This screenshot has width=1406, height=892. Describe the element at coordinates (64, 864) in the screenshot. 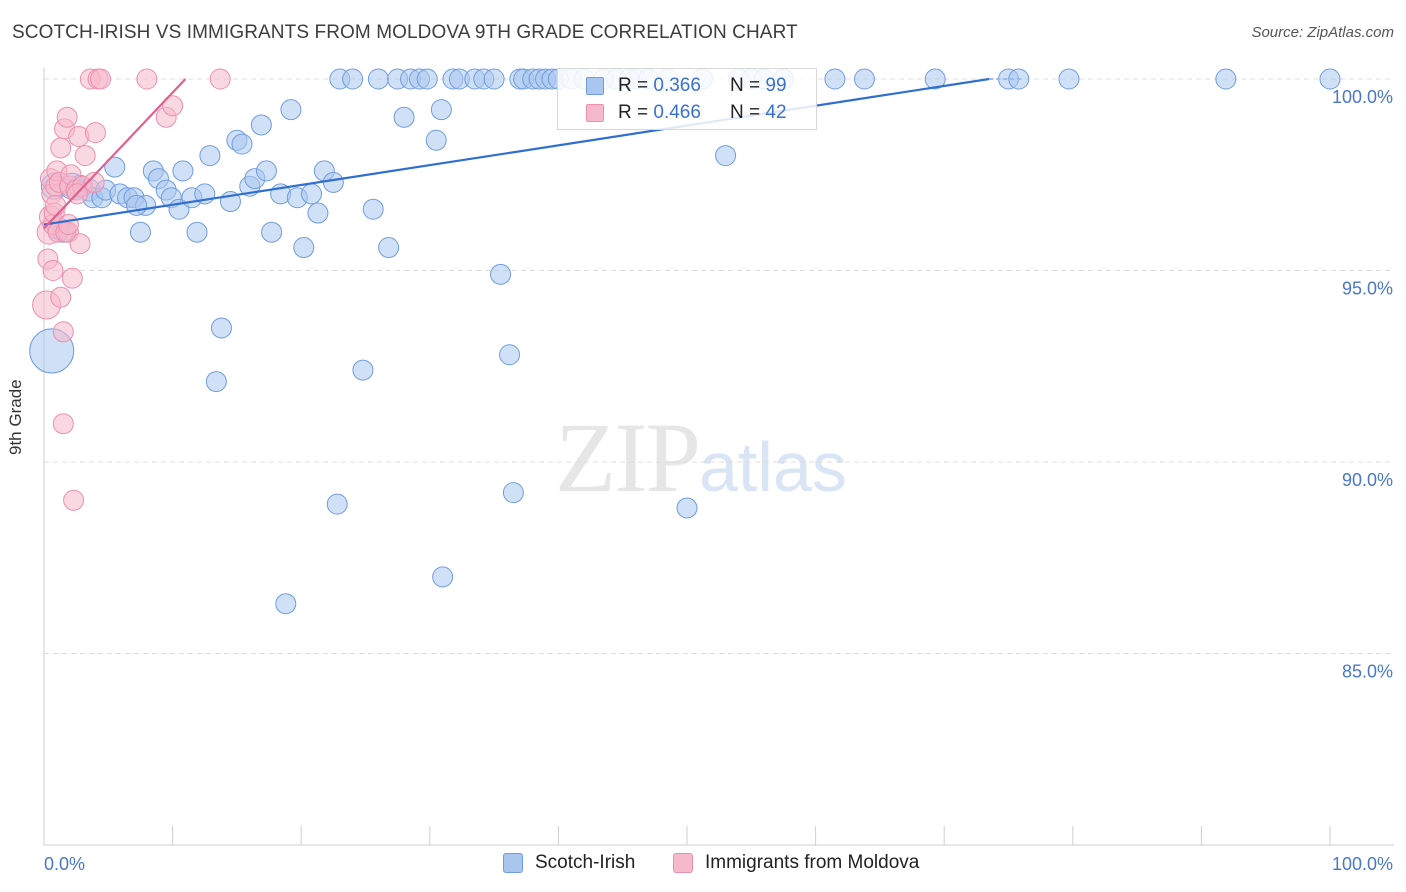

I see `x-tick-label: 0.0%` at that location.